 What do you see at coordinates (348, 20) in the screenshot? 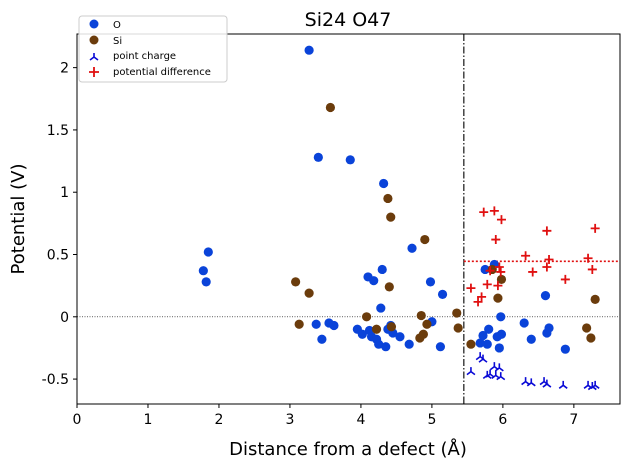
I see `chart-title: Si24 O47` at bounding box center [348, 20].